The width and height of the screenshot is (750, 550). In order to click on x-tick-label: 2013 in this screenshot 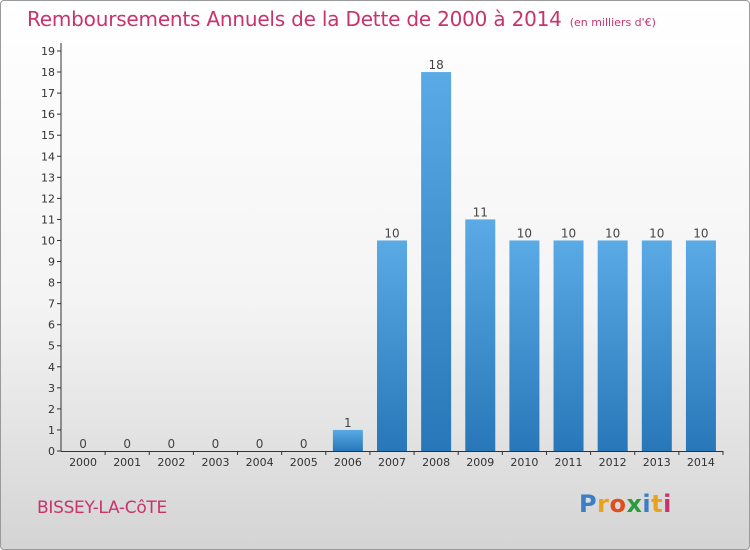, I will do `click(657, 462)`.